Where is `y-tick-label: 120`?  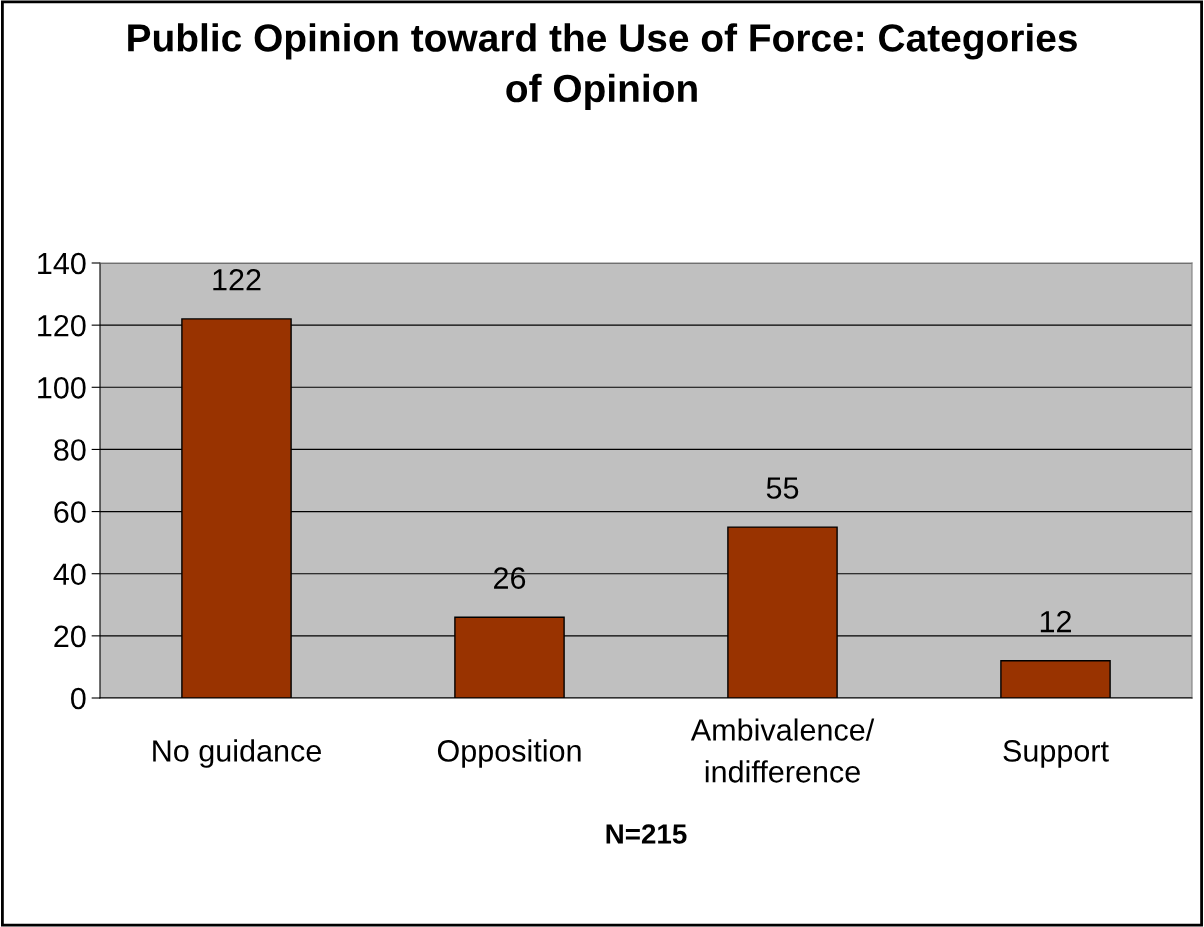 y-tick-label: 120 is located at coordinates (62, 325).